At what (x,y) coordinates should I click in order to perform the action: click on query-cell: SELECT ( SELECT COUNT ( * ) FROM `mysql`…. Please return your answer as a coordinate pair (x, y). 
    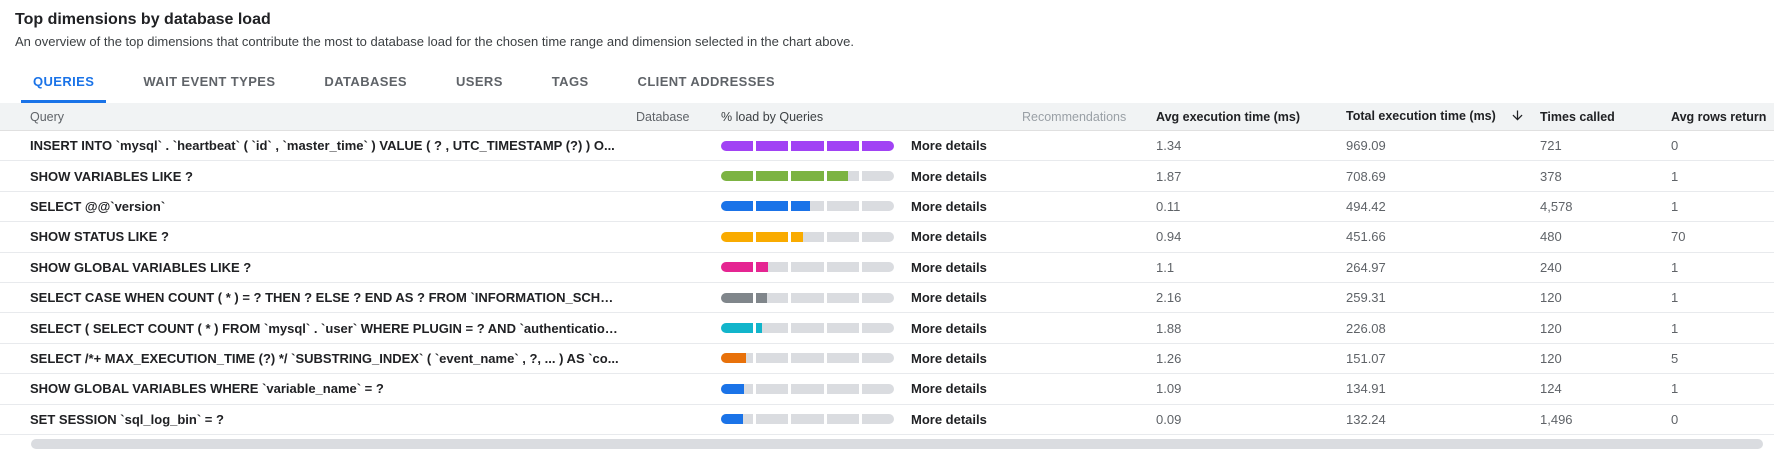
    Looking at the image, I should click on (327, 328).